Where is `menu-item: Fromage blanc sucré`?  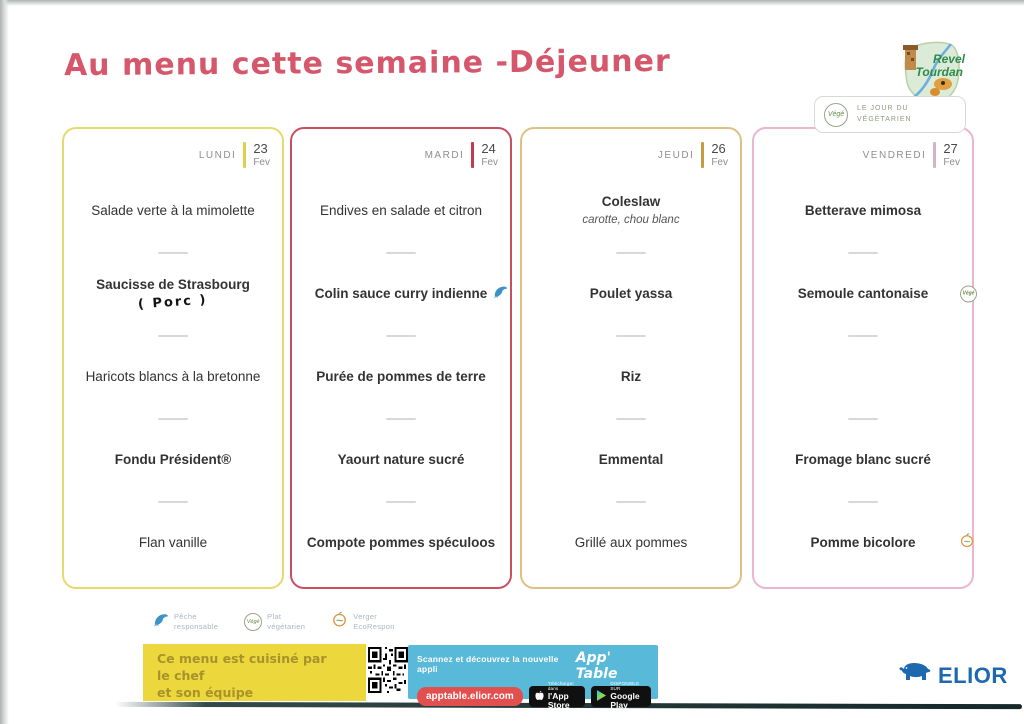
menu-item: Fromage blanc sucré is located at coordinates (863, 460).